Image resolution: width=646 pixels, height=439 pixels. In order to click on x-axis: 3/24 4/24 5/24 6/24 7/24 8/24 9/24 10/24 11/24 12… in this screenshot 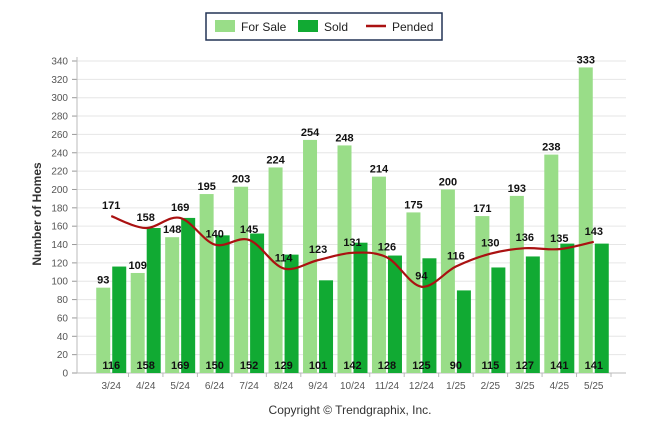, I will do `click(356, 382)`.